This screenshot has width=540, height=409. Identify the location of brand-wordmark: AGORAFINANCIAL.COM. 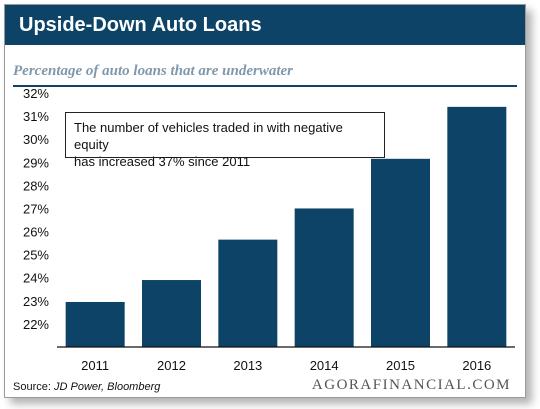
(411, 385).